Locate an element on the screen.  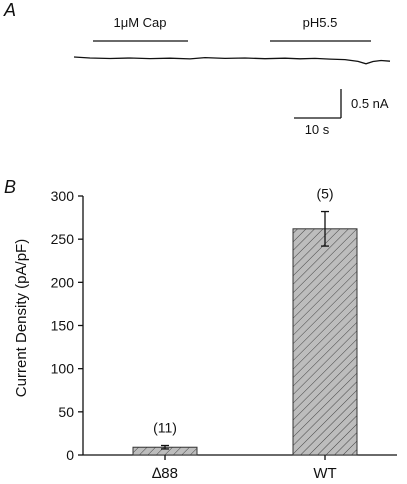
y-tick-label: 100 is located at coordinates (63, 369).